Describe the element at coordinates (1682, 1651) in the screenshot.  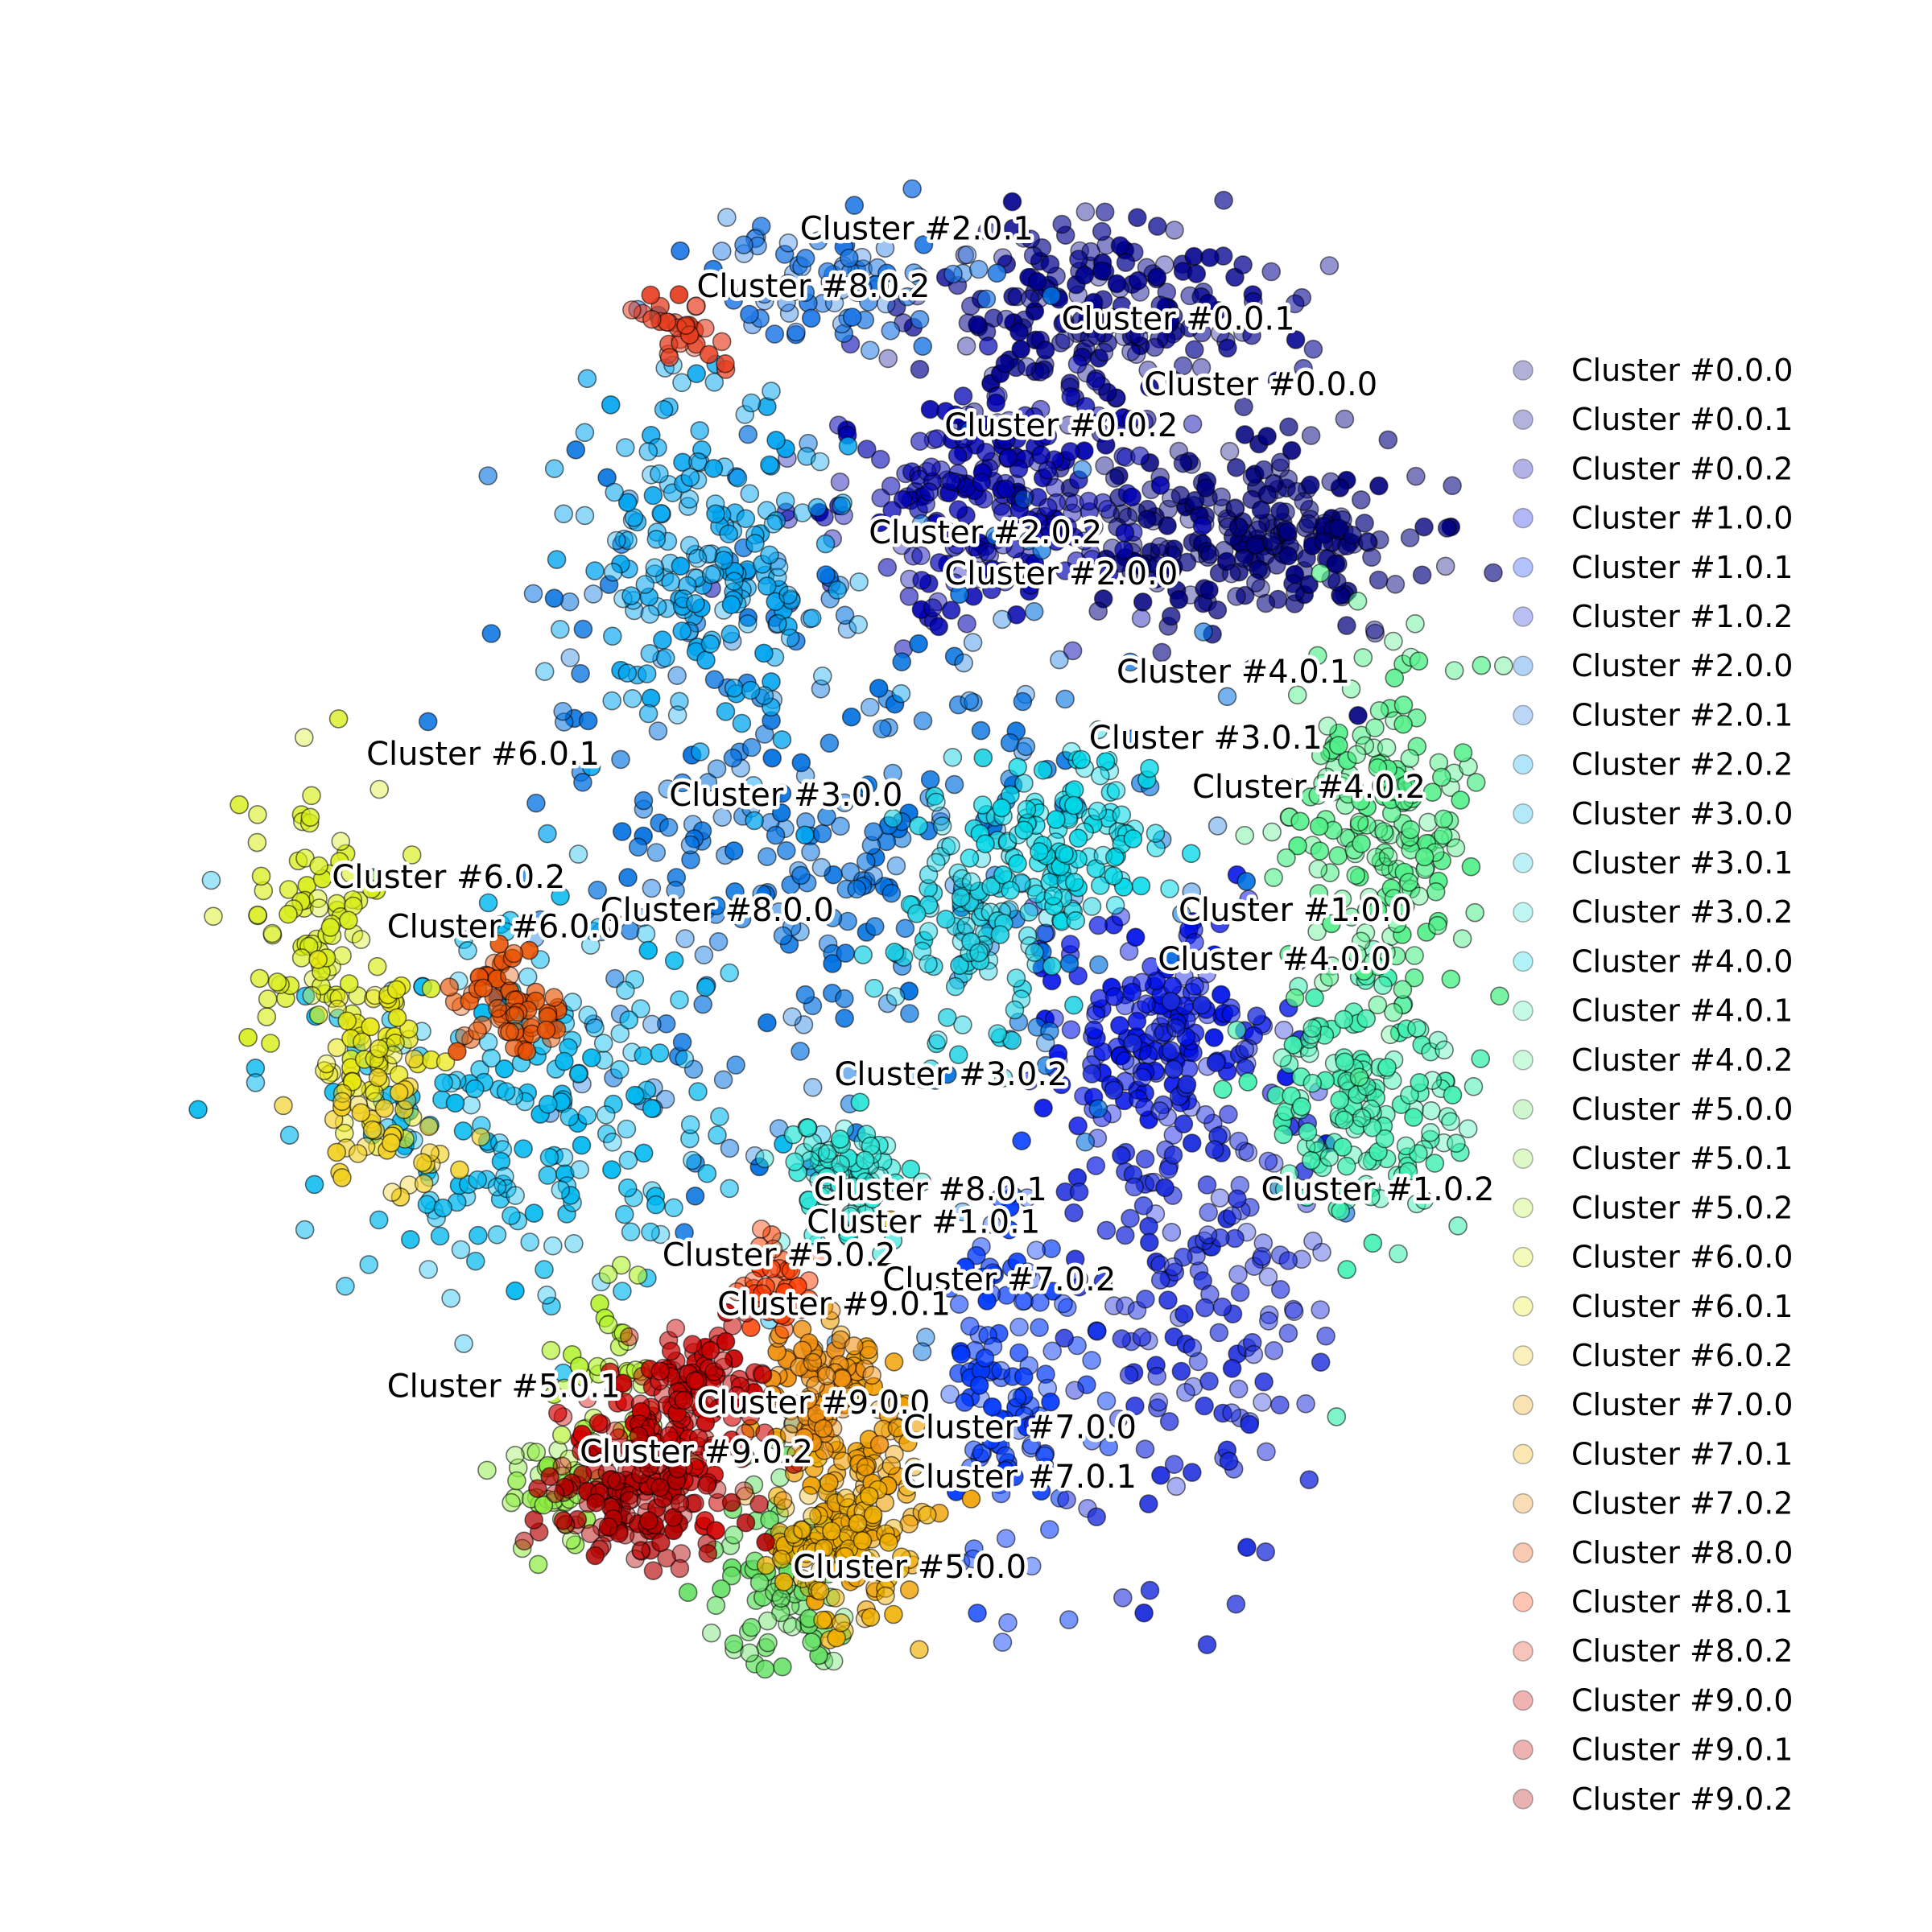
I see `legend-label: Cluster #8.0.2` at that location.